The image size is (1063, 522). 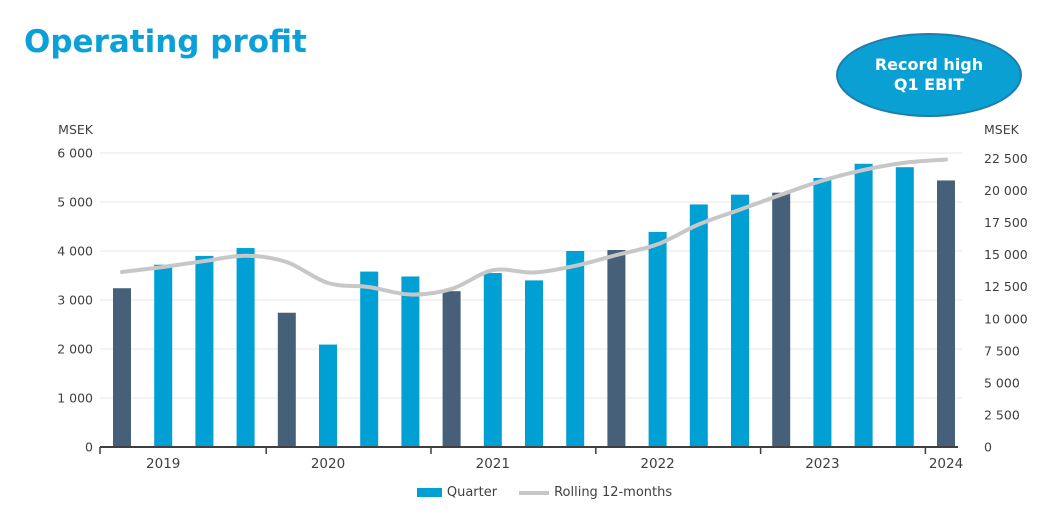 I want to click on bar-q3-2022, so click(x=698, y=325).